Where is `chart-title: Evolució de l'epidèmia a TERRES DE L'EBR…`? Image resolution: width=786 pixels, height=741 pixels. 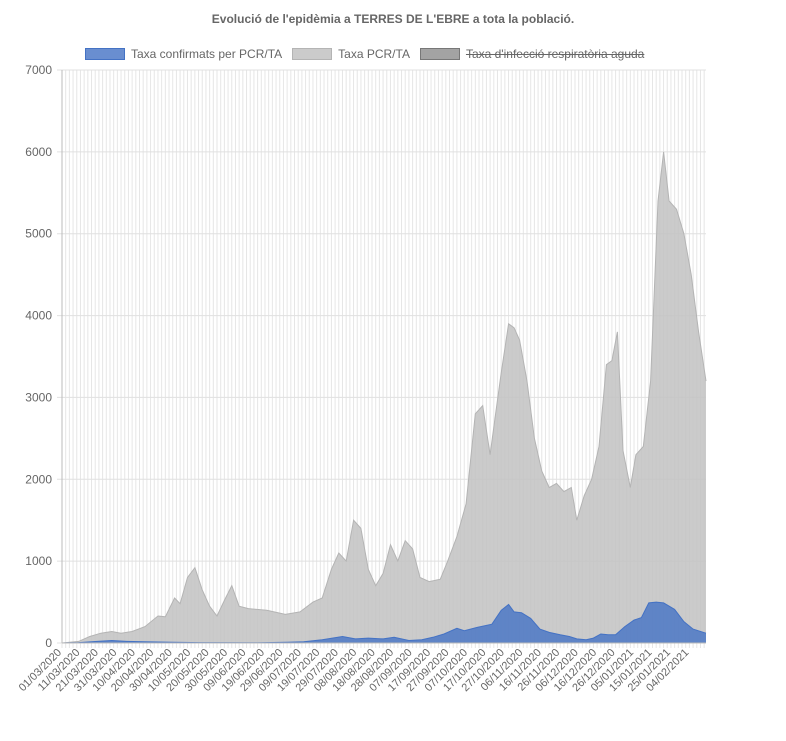
chart-title: Evolució de l'epidèmia a TERRES DE L'EBR… is located at coordinates (393, 19).